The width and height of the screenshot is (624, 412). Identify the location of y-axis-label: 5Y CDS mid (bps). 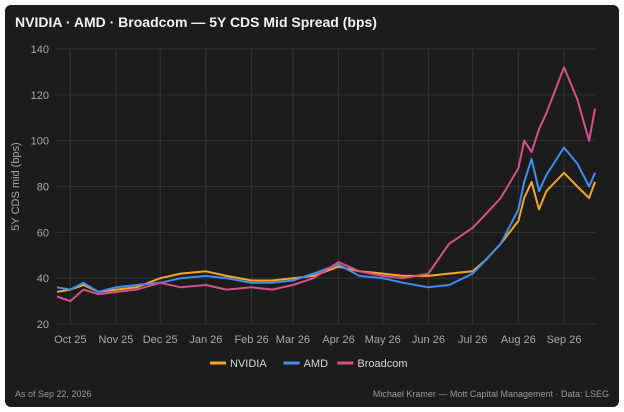
(16, 186).